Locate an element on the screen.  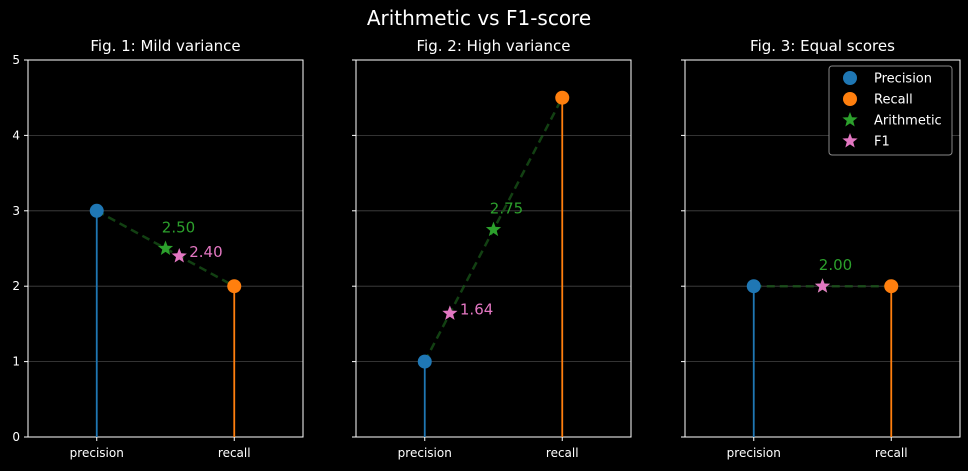
figure-title: Arithmetic vs F1-score is located at coordinates (479, 18).